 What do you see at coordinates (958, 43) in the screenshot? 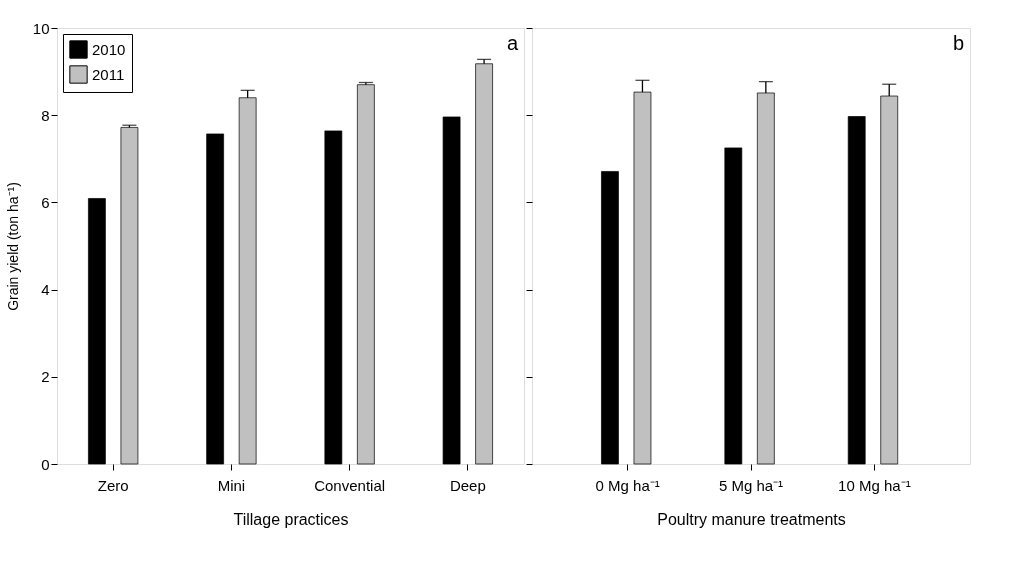
I see `annotation: b` at bounding box center [958, 43].